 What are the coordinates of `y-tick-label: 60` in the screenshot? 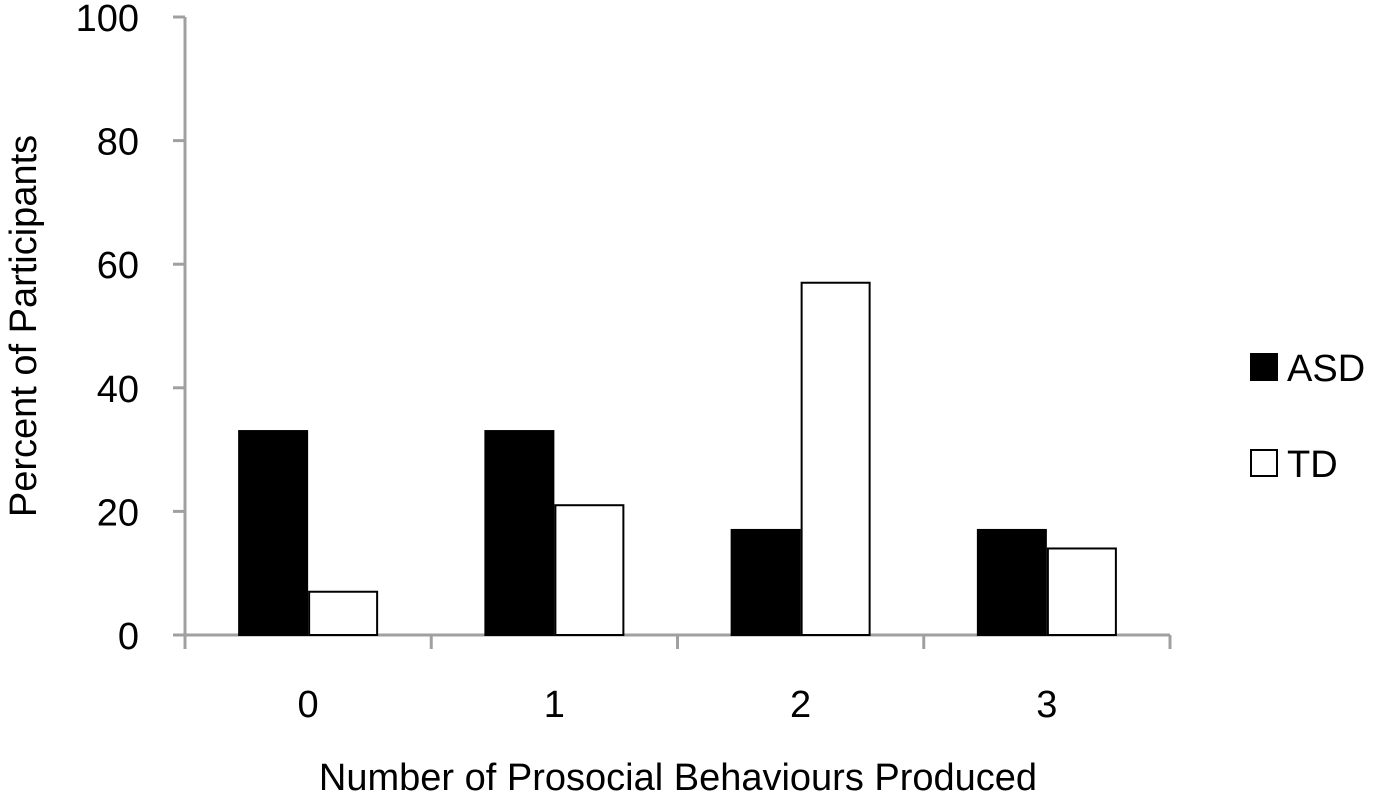 It's located at (118, 266).